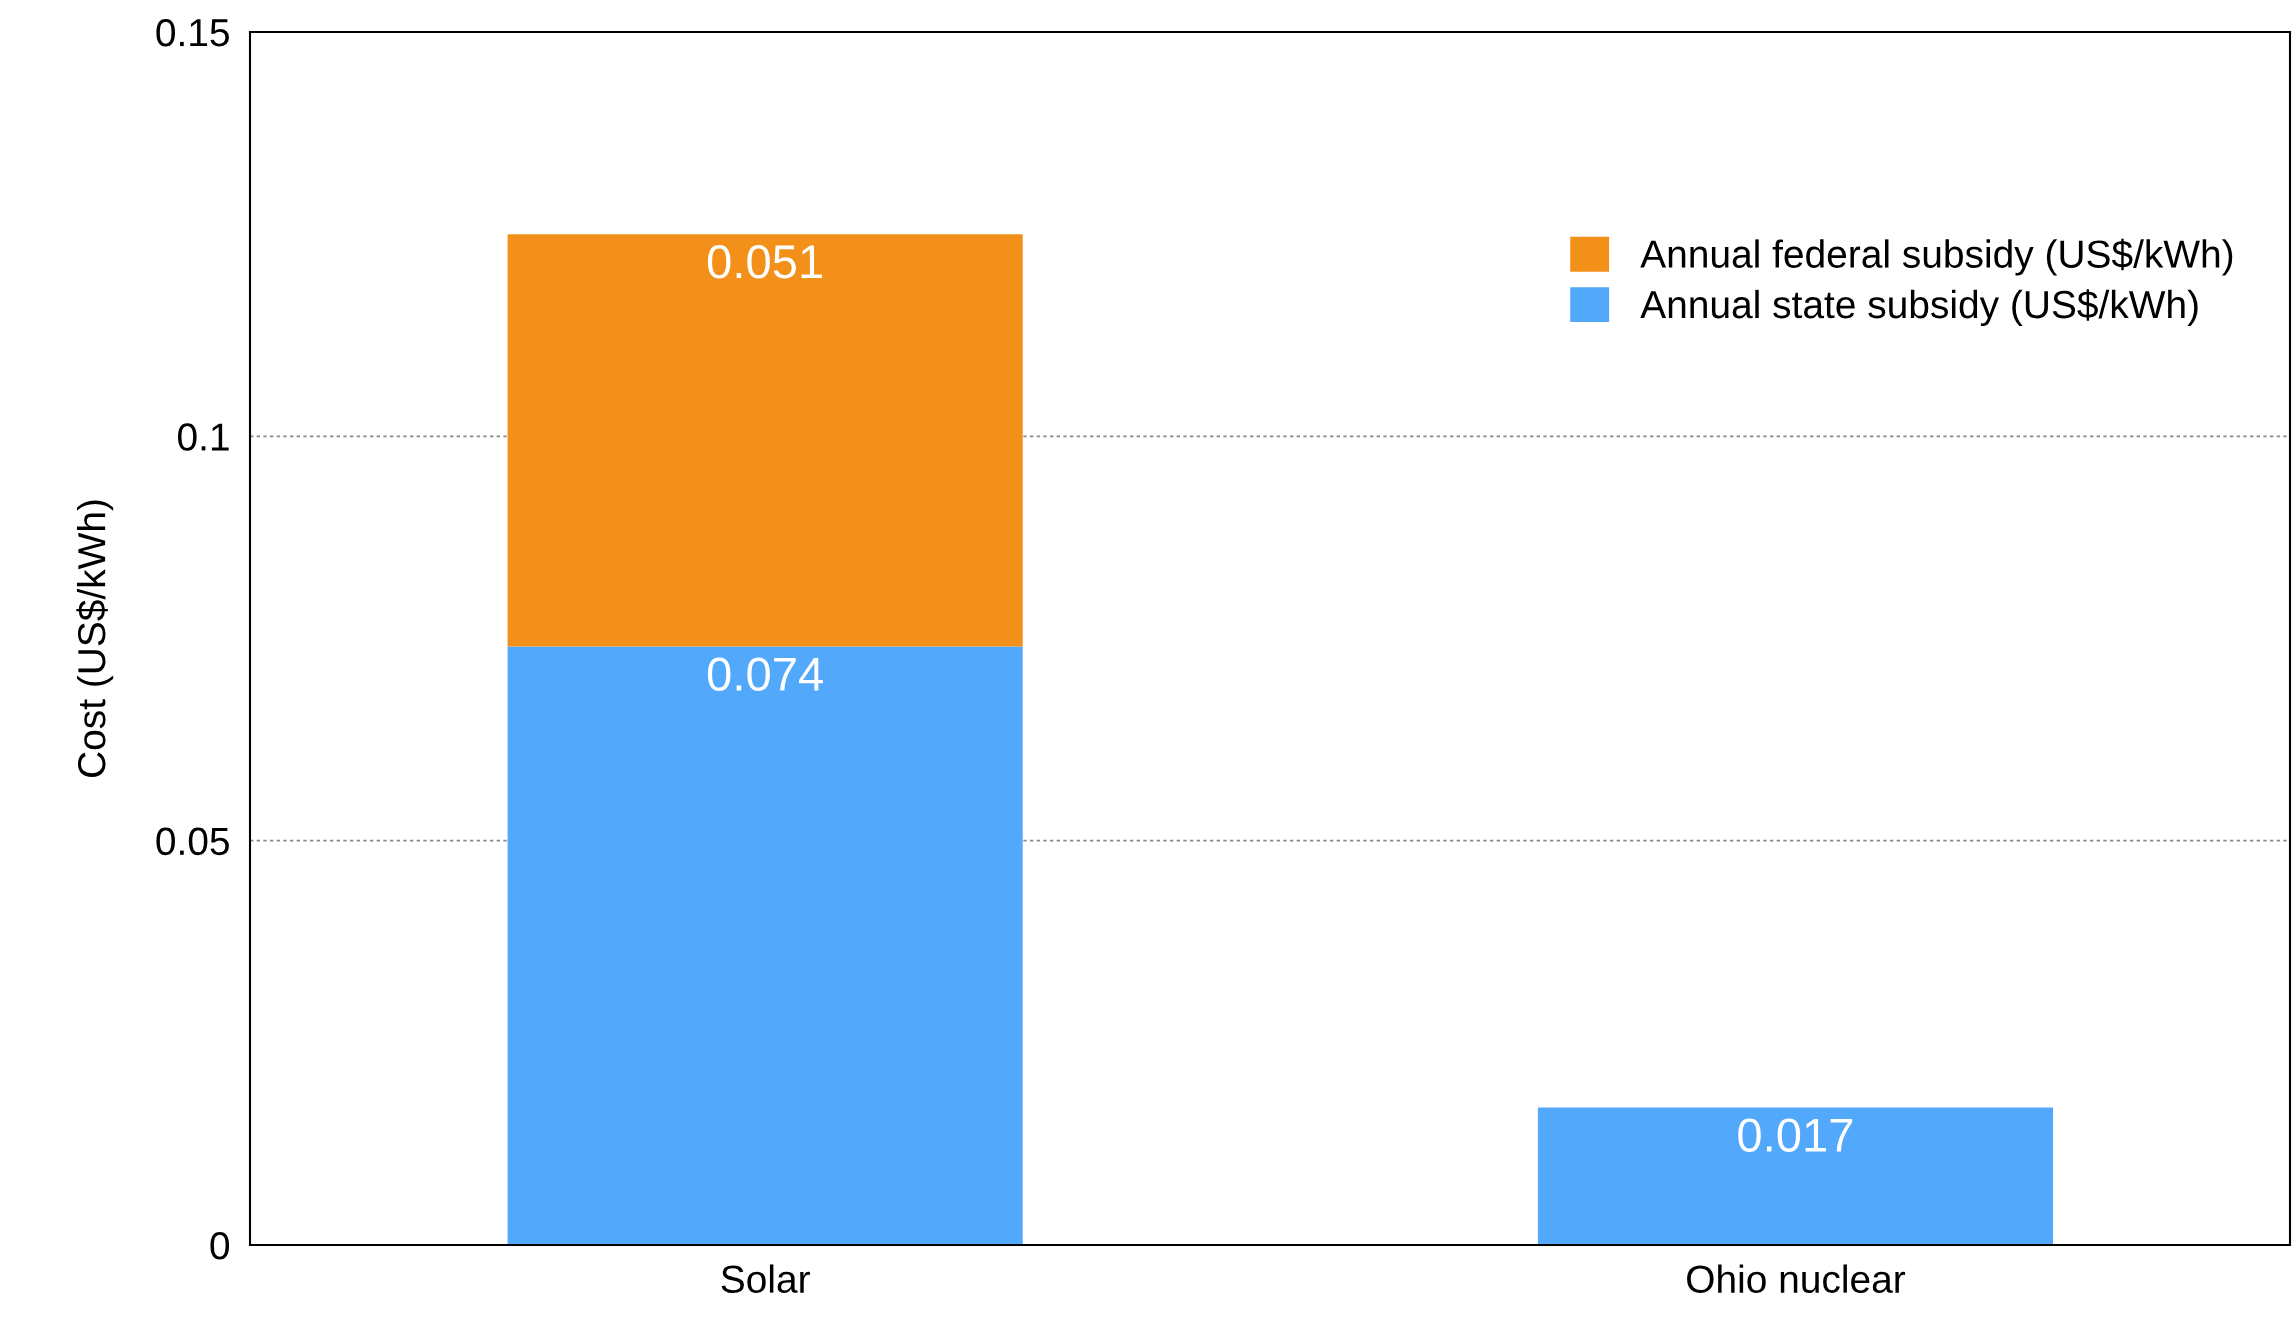  What do you see at coordinates (220, 1245) in the screenshot?
I see `y-tick-label: 0` at bounding box center [220, 1245].